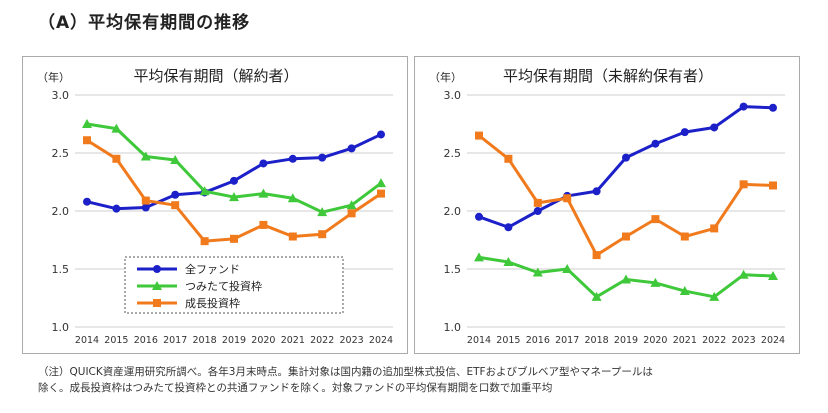 This screenshot has height=413, width=828. What do you see at coordinates (212, 269) in the screenshot?
I see `legend-label: 全ファンド` at bounding box center [212, 269].